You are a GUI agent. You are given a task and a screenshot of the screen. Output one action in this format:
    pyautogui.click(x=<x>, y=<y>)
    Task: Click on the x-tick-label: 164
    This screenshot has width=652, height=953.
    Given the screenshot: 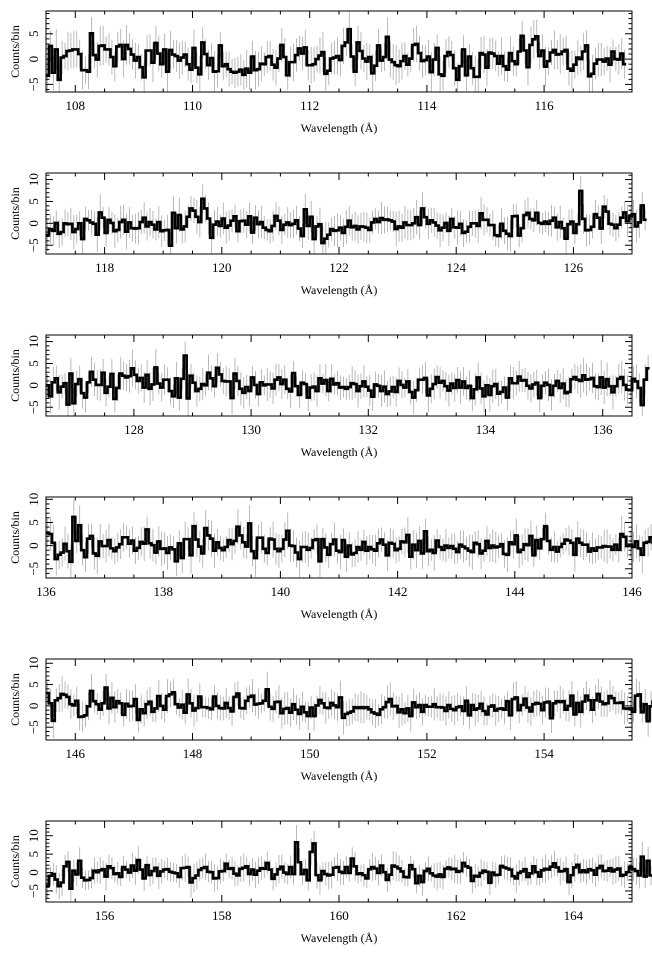 What is the action you would take?
    pyautogui.click(x=574, y=915)
    